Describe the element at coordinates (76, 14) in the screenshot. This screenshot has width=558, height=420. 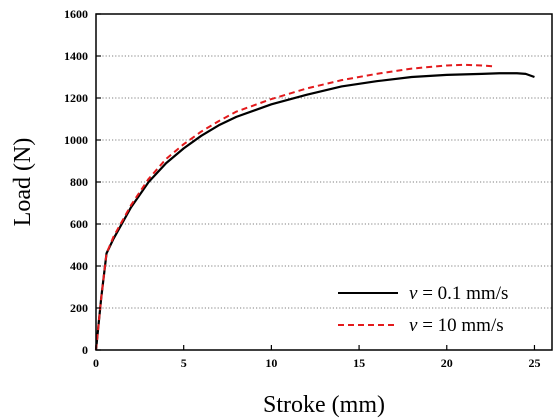
I see `y-tick-label-1600: 1600` at that location.